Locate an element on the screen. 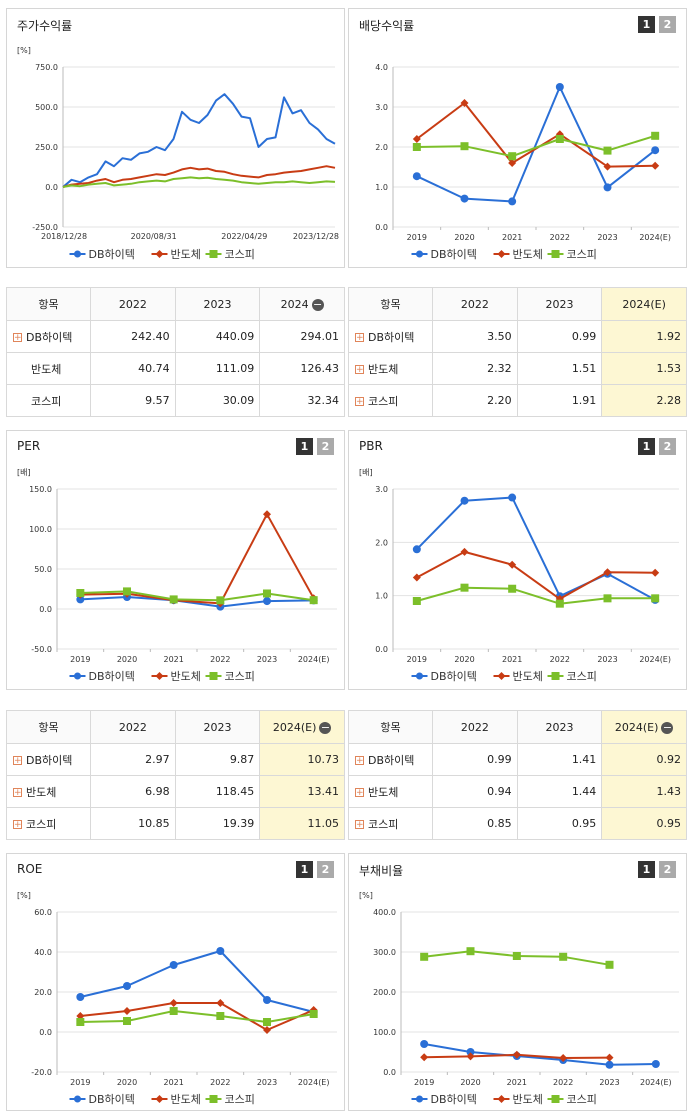 This screenshot has height=1115, width=691. y-tick-label: 60.0 is located at coordinates (43, 912).